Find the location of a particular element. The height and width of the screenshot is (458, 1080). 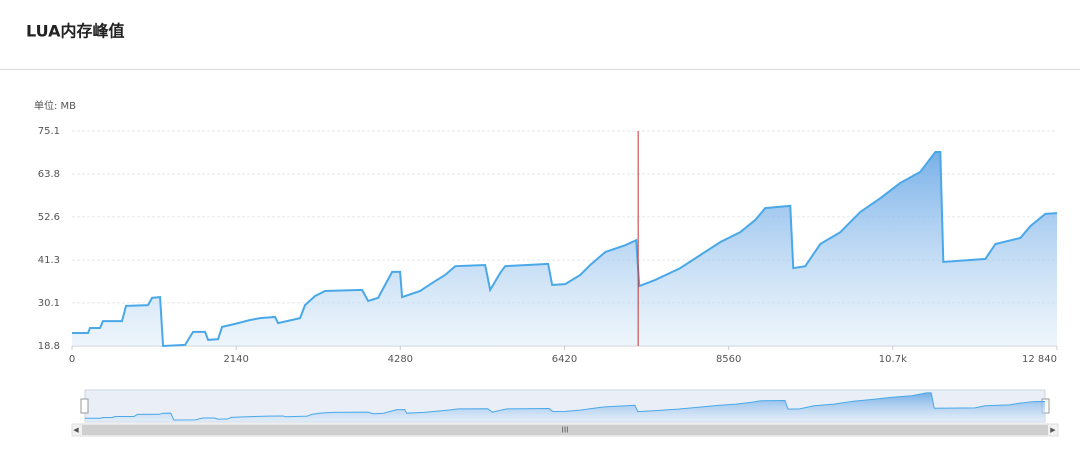

y-tick-label: 52.6 is located at coordinates (49, 217).